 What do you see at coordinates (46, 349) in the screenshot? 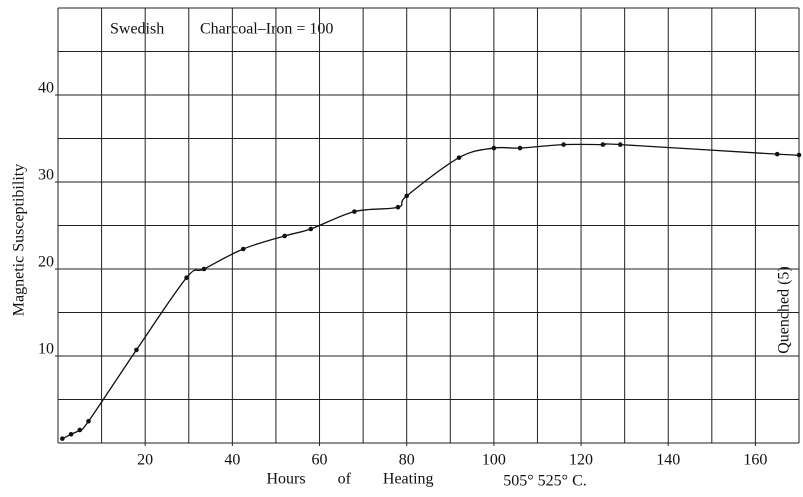
I see `y-tick-label: 10` at bounding box center [46, 349].